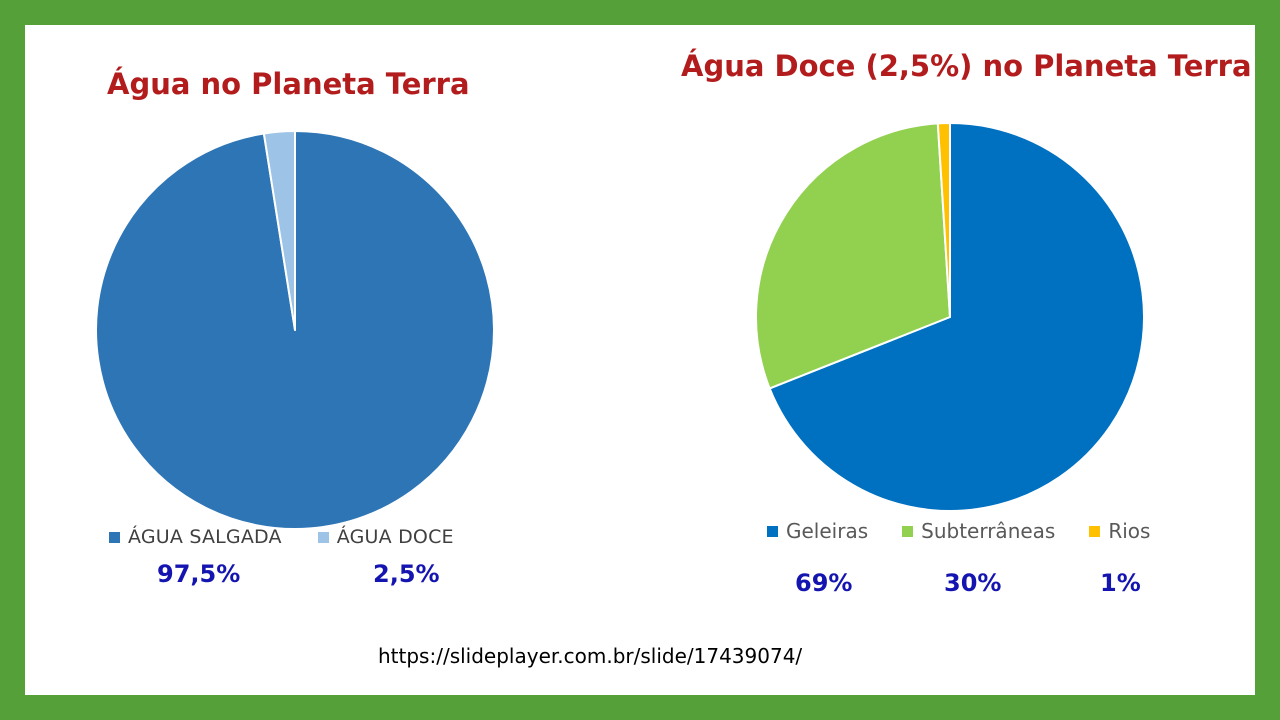 This screenshot has width=1280, height=720. Describe the element at coordinates (1095, 531) in the screenshot. I see `legend-swatch-rios` at that location.